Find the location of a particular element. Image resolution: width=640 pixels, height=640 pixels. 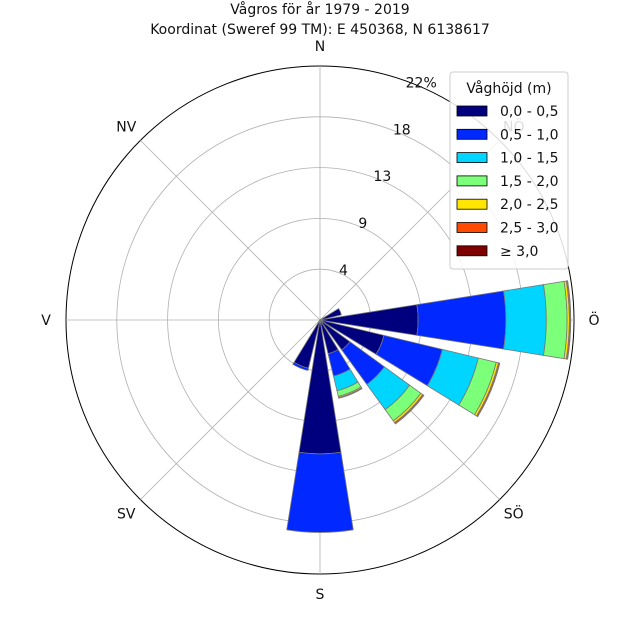

legend-box is located at coordinates (509, 170).